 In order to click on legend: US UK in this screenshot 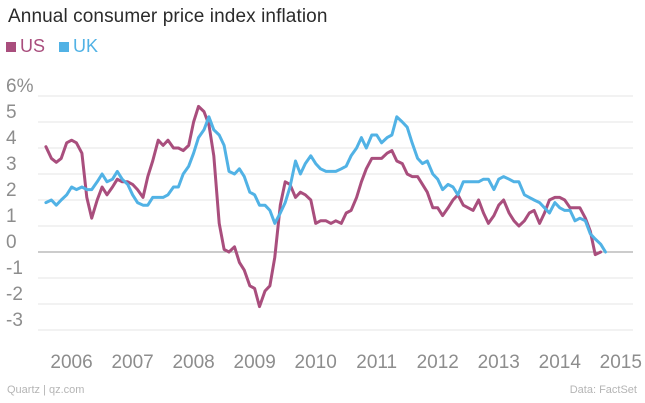, I will do `click(52, 46)`.